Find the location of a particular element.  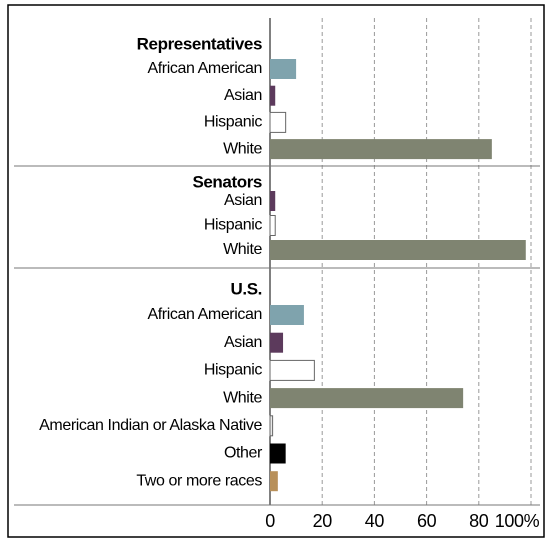

group-title: Senators is located at coordinates (227, 181).